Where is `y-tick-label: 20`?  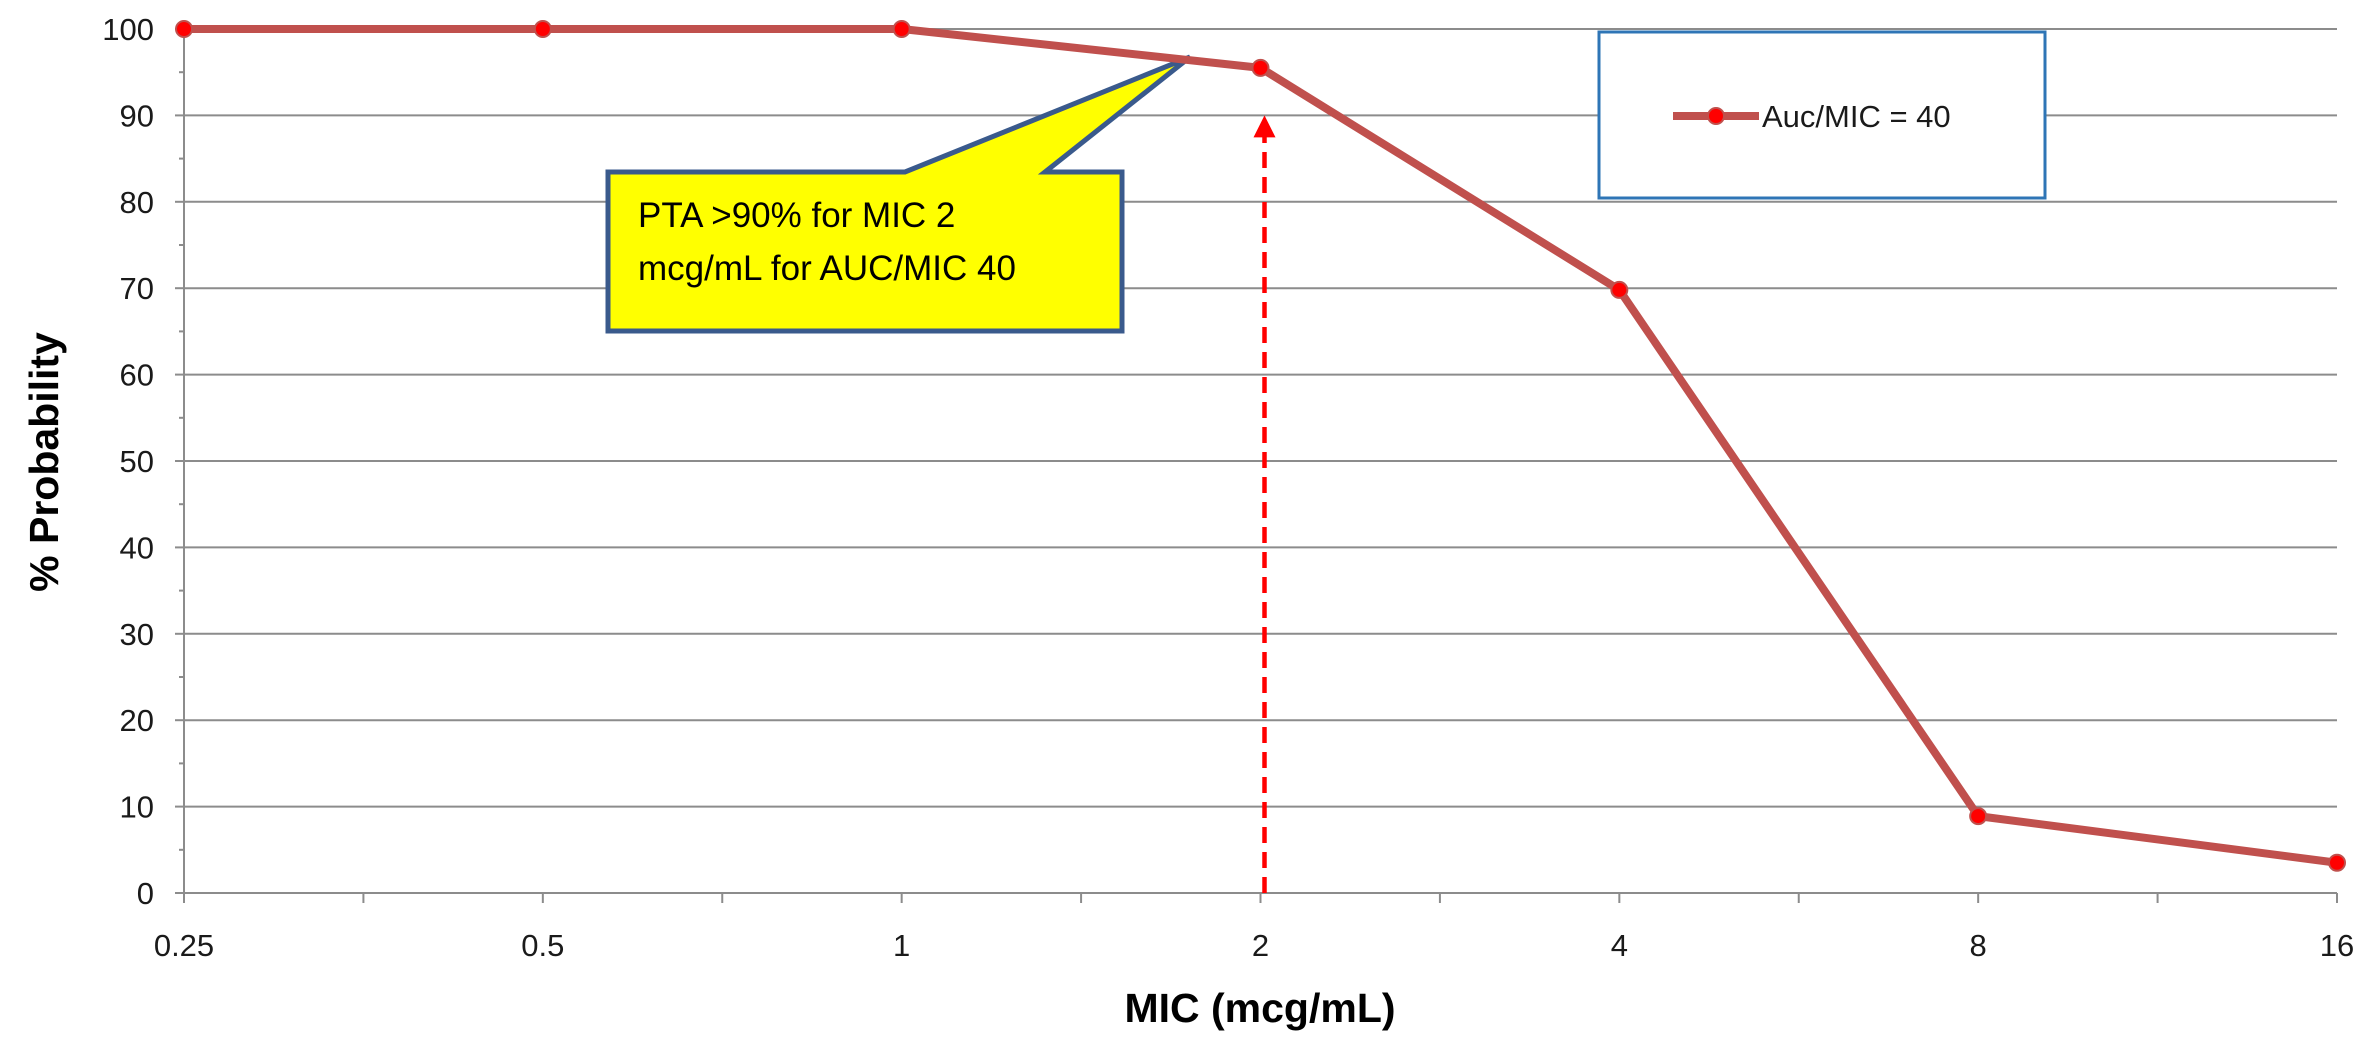
y-tick-label: 20 is located at coordinates (137, 720).